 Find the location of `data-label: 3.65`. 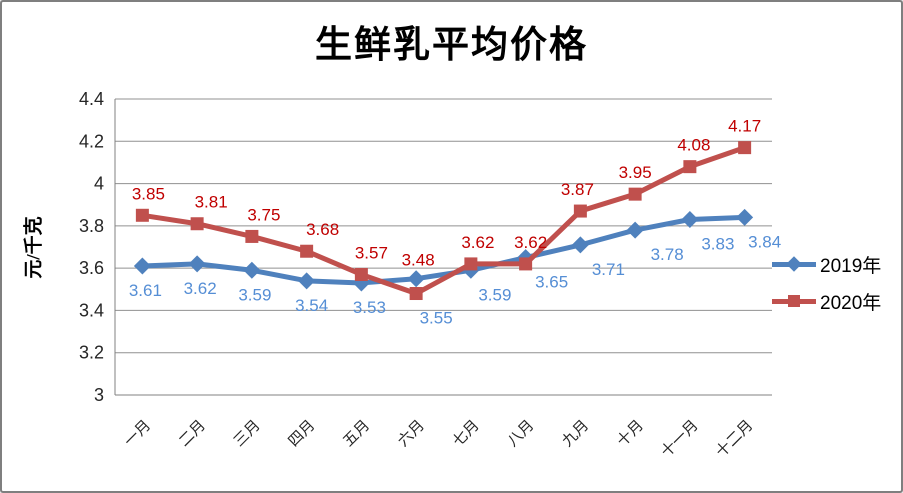

data-label: 3.65 is located at coordinates (551, 282).